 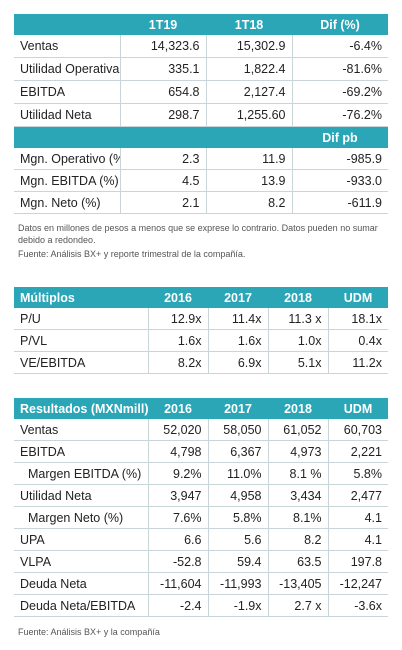 I want to click on cell: -933.0, so click(x=339, y=180).